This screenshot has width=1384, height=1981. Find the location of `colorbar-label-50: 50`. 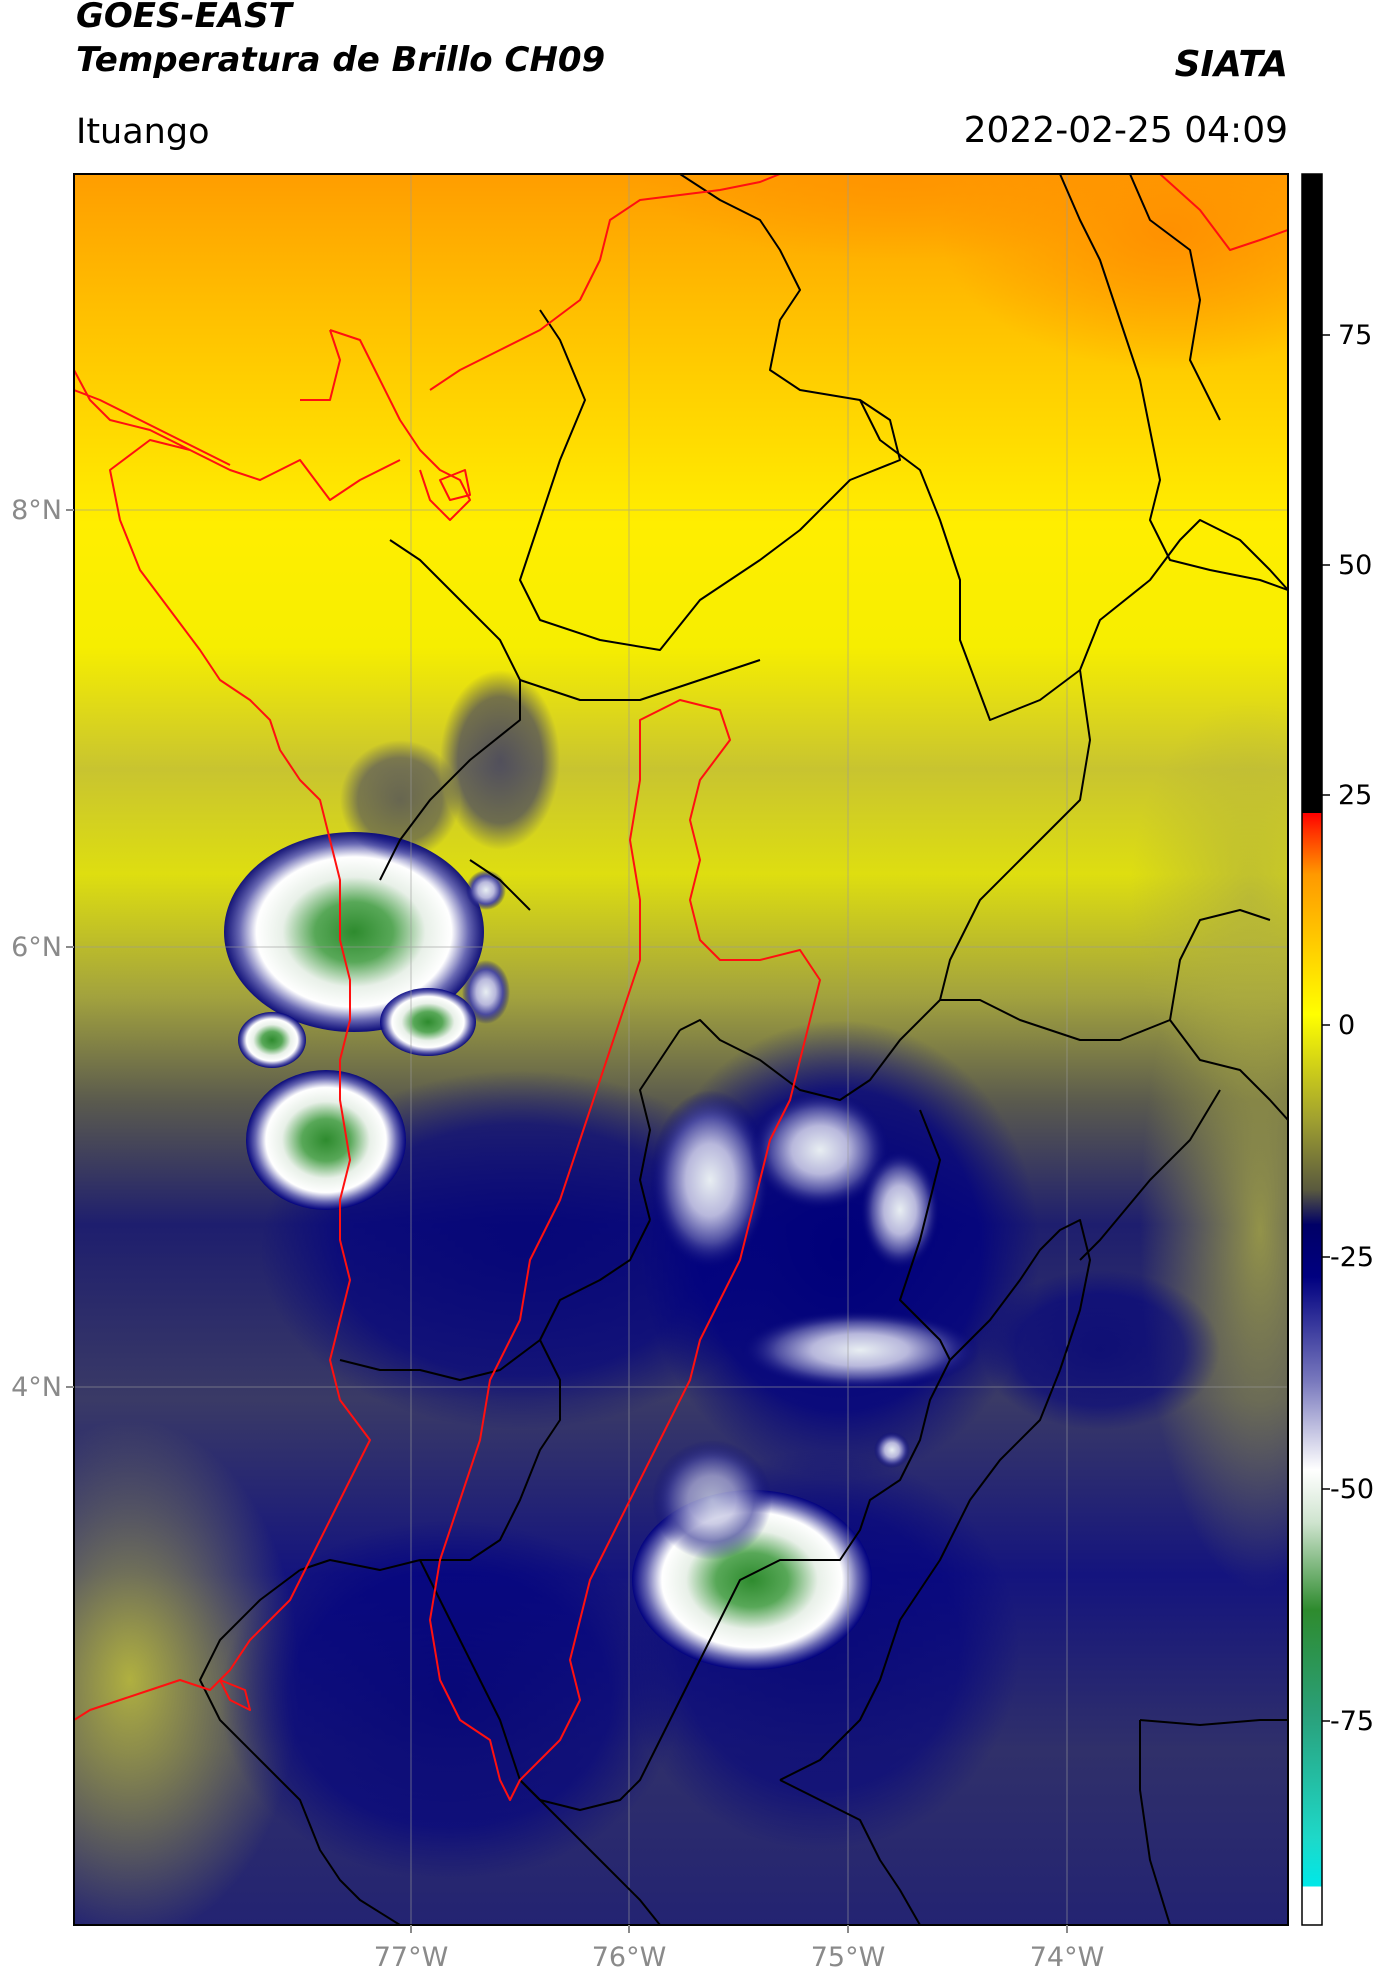

colorbar-label-50: 50 is located at coordinates (1355, 565).